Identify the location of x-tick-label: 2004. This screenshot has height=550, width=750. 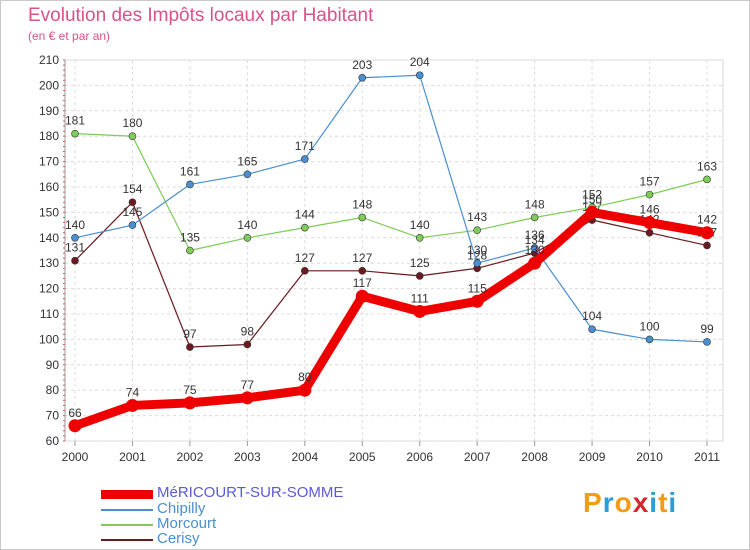
(304, 457).